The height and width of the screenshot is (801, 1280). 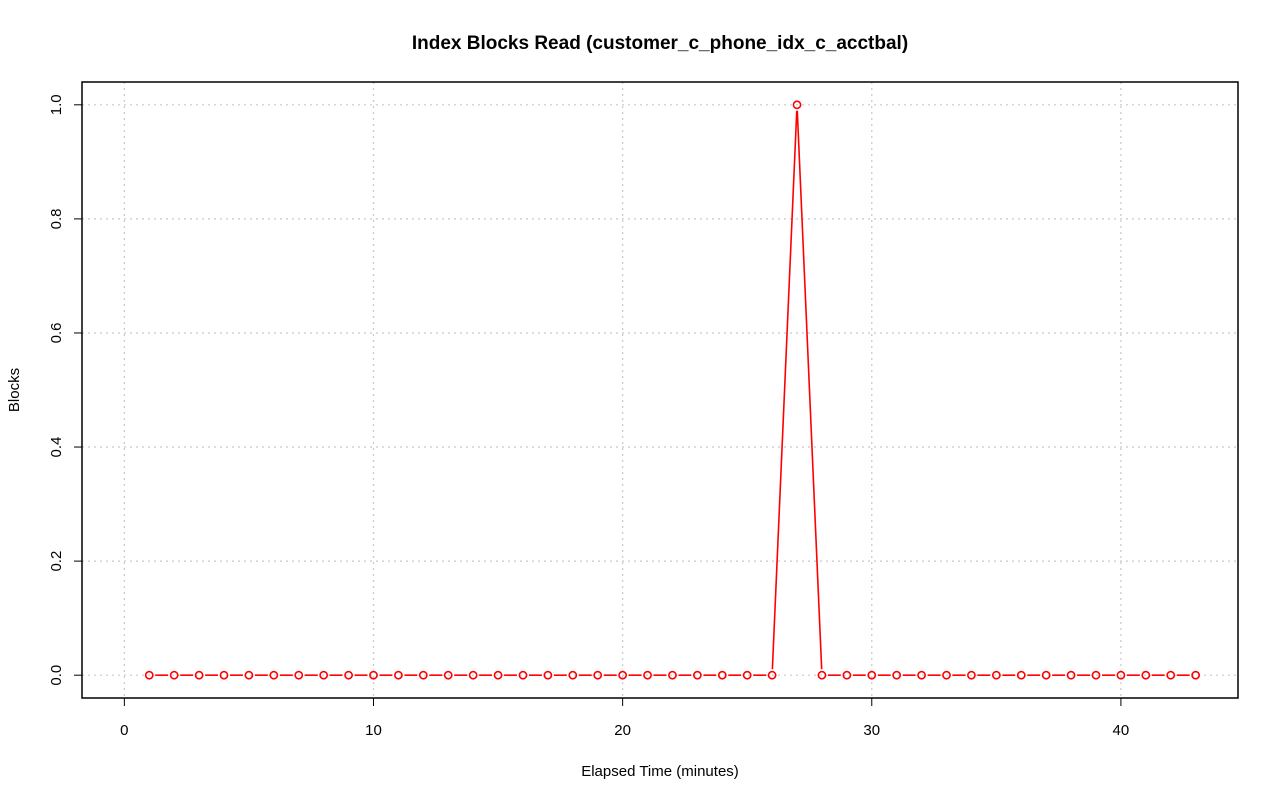 I want to click on x-tick-label: 0, so click(x=124, y=730).